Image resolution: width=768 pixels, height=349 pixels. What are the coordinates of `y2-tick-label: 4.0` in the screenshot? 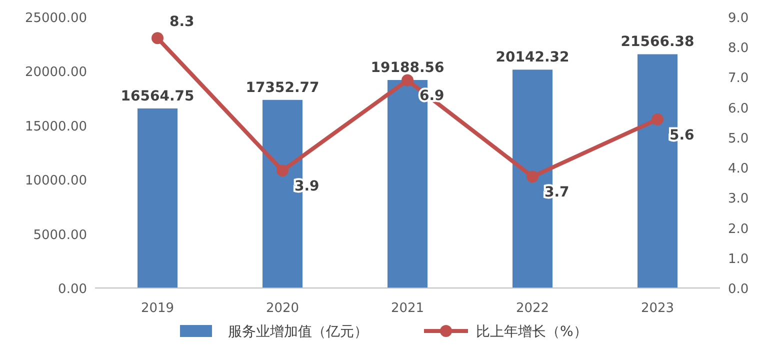 It's located at (738, 169).